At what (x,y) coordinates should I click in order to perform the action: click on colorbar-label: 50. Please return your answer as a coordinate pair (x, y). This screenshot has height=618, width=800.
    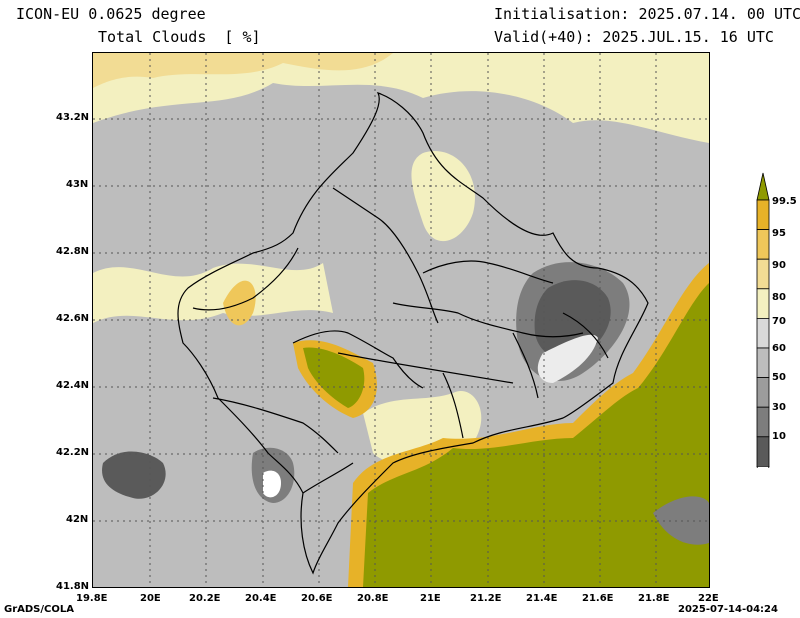
    Looking at the image, I should click on (779, 377).